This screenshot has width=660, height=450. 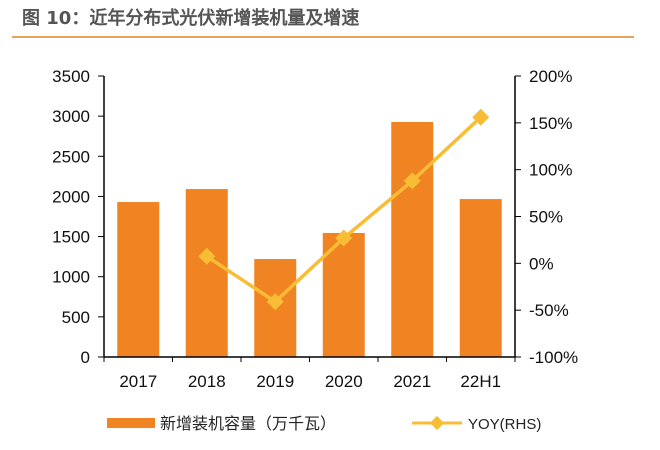 What do you see at coordinates (71, 156) in the screenshot?
I see `left-tick-label: 2500` at bounding box center [71, 156].